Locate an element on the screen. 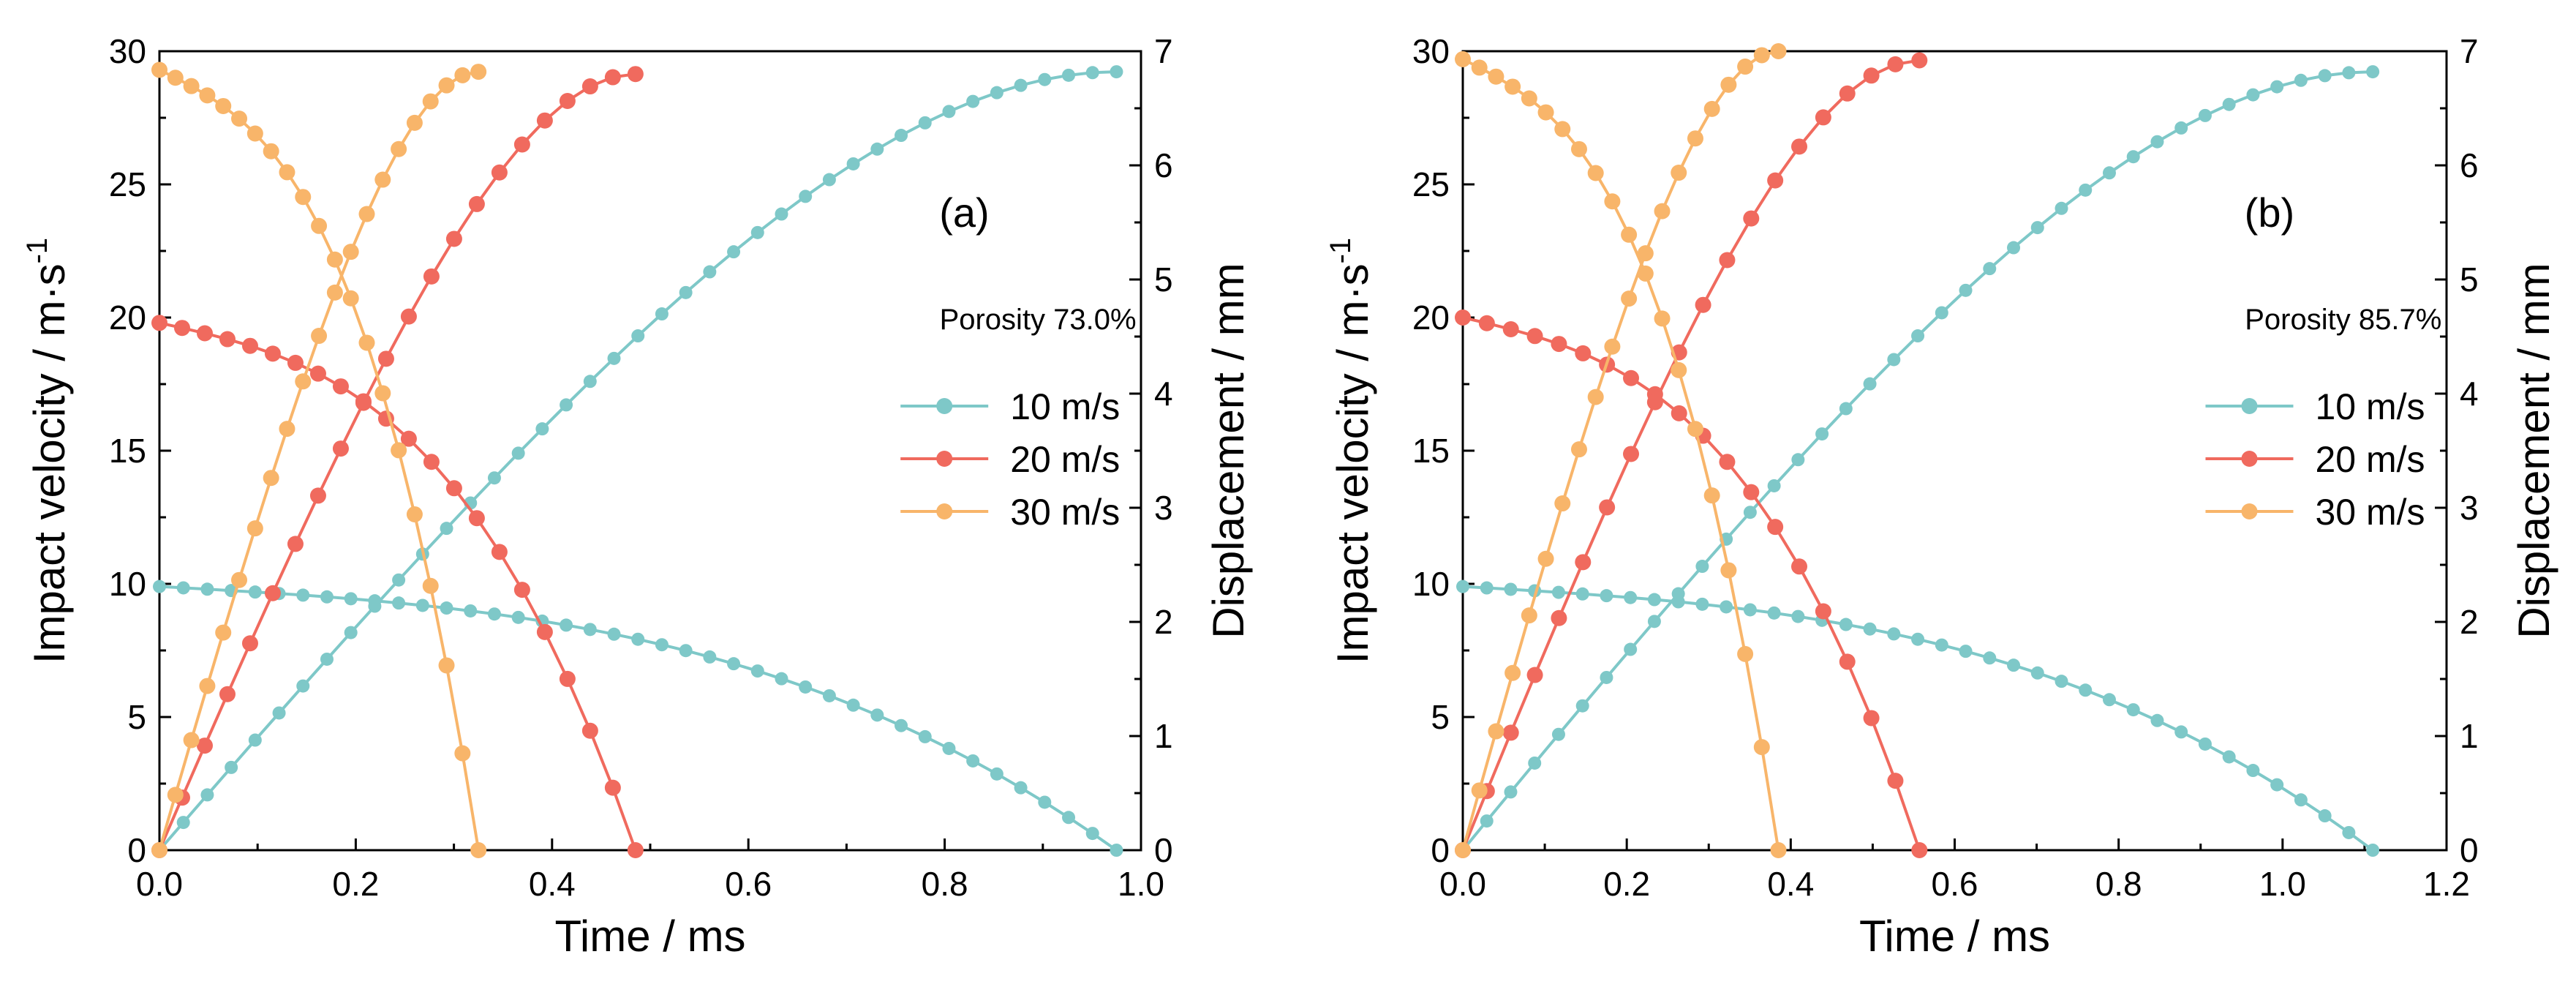 This screenshot has width=2576, height=987. y2-tick-label: 5 is located at coordinates (2469, 279).